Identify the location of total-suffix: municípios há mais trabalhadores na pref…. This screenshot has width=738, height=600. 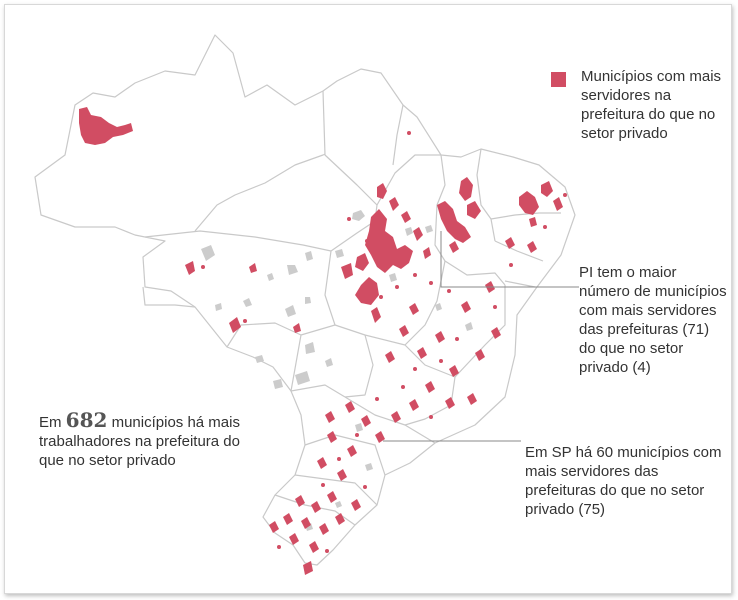
(139, 441).